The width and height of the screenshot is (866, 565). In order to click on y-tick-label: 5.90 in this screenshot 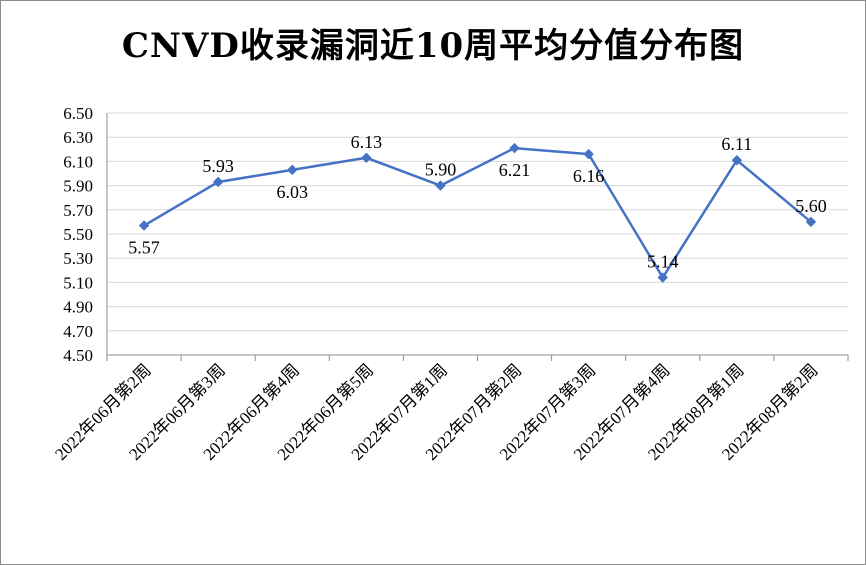, I will do `click(78, 186)`.